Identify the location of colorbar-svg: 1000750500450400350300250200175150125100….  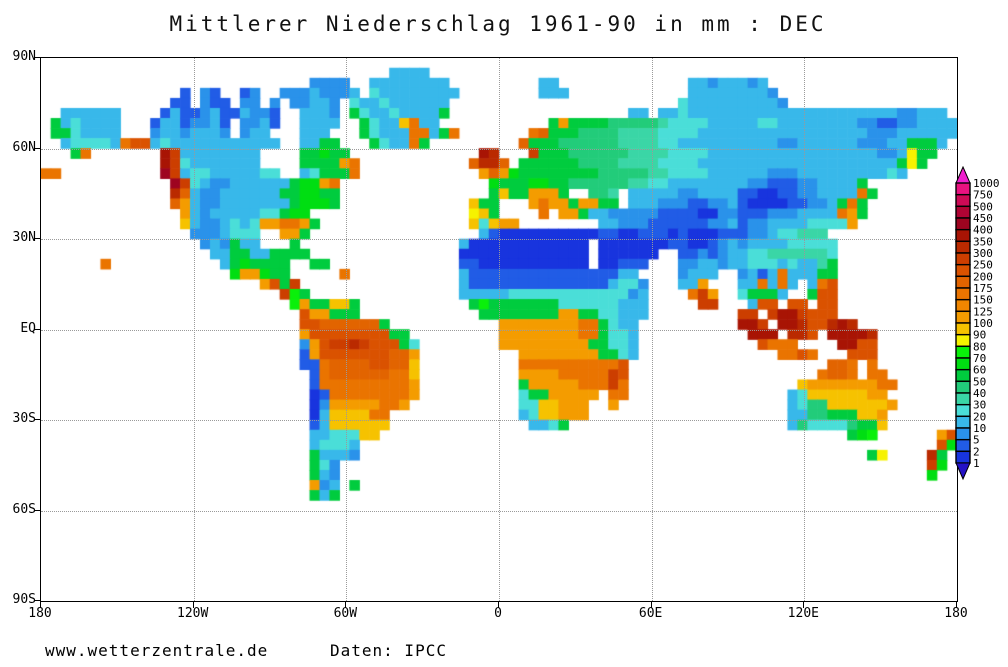
(977, 323).